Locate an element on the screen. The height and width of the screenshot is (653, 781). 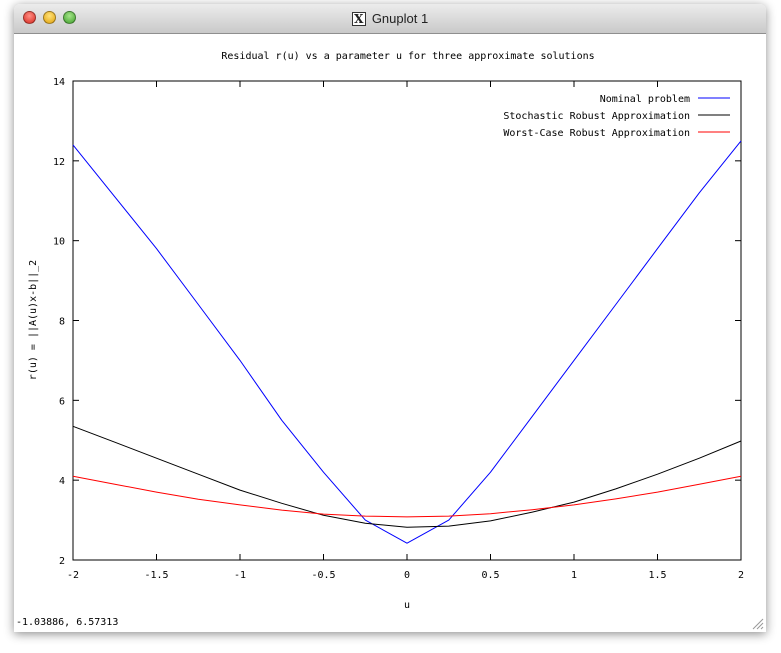
y-tick-label: 10 is located at coordinates (59, 242).